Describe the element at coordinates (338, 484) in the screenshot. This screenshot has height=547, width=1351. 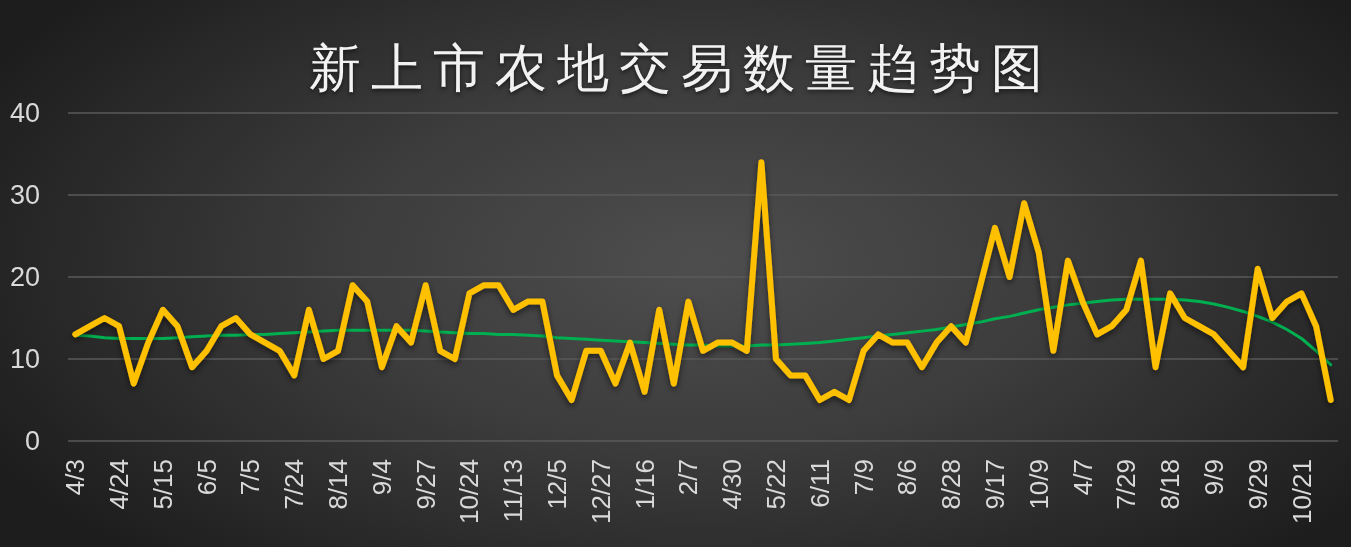
I see `x-tick-label: 8/14` at that location.